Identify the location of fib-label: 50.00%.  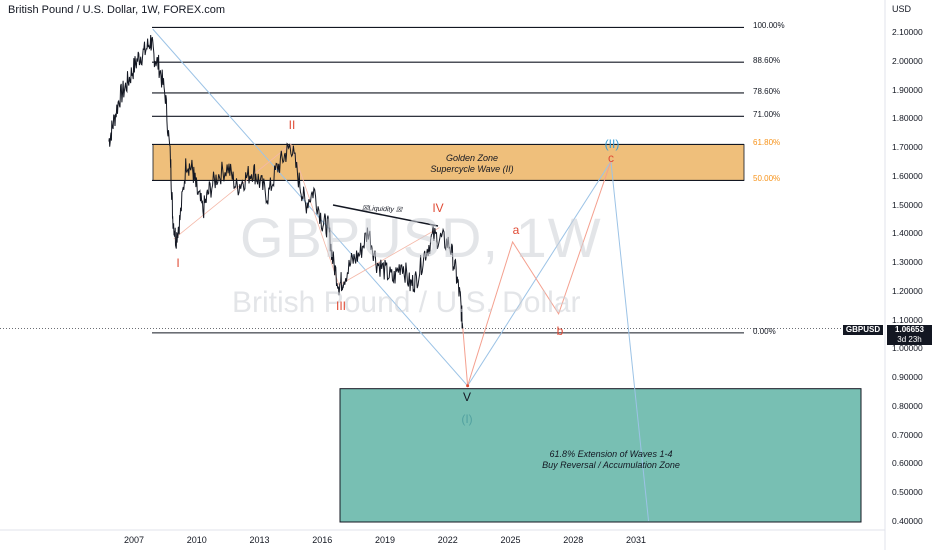
(767, 179).